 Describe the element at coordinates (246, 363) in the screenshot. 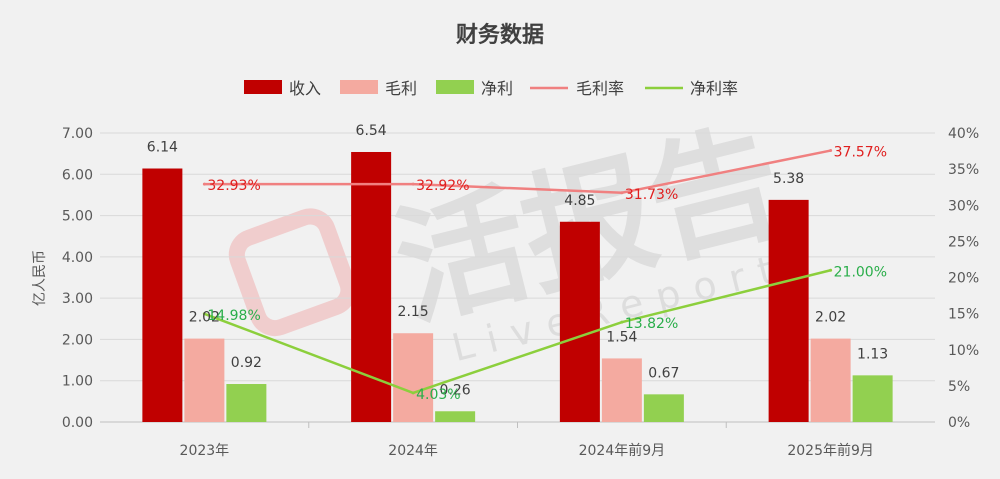

I see `bar-value-label: 0.92` at that location.